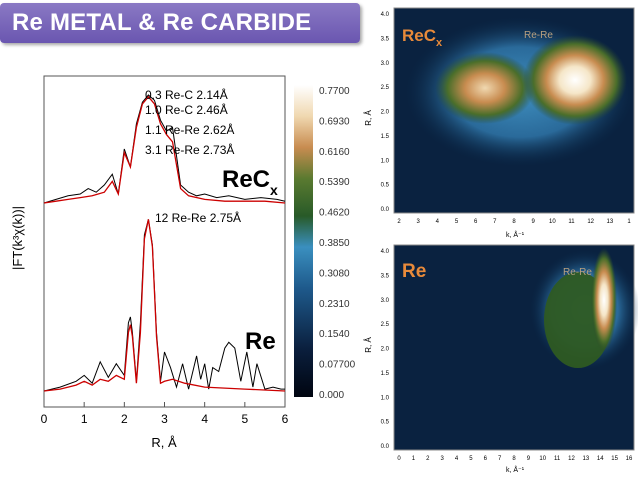 The image size is (638, 479). I want to click on re-annotation-1: 12 Re-Re 2.75Å, so click(198, 217).